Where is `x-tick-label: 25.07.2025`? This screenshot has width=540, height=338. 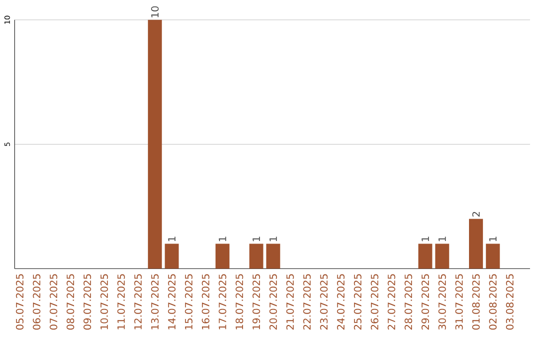 x-tick-label: 25.07.2025 is located at coordinates (358, 302).